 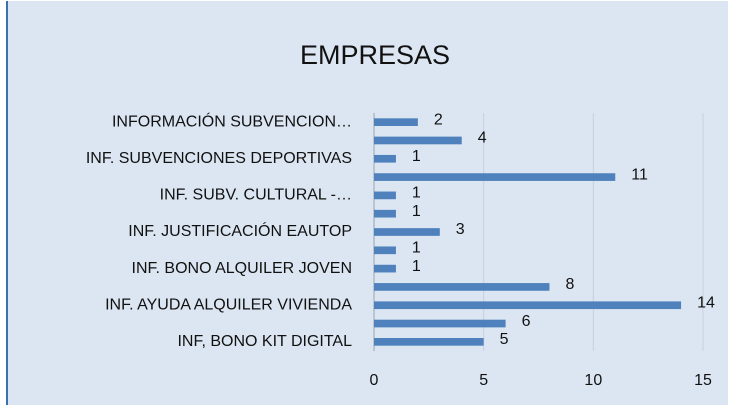 I want to click on chart-title: EMPRESAS, so click(x=375, y=55).